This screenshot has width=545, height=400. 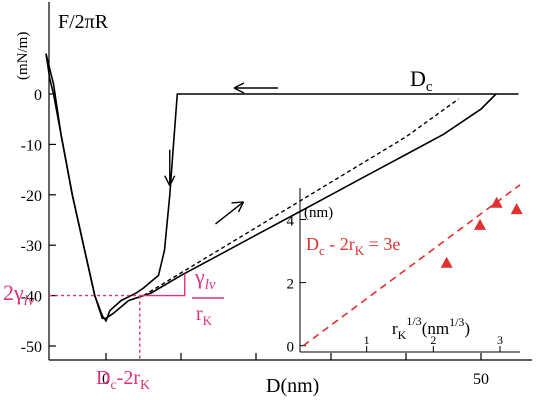 I want to click on dc-minus-rest: -2r, so click(x=129, y=378).